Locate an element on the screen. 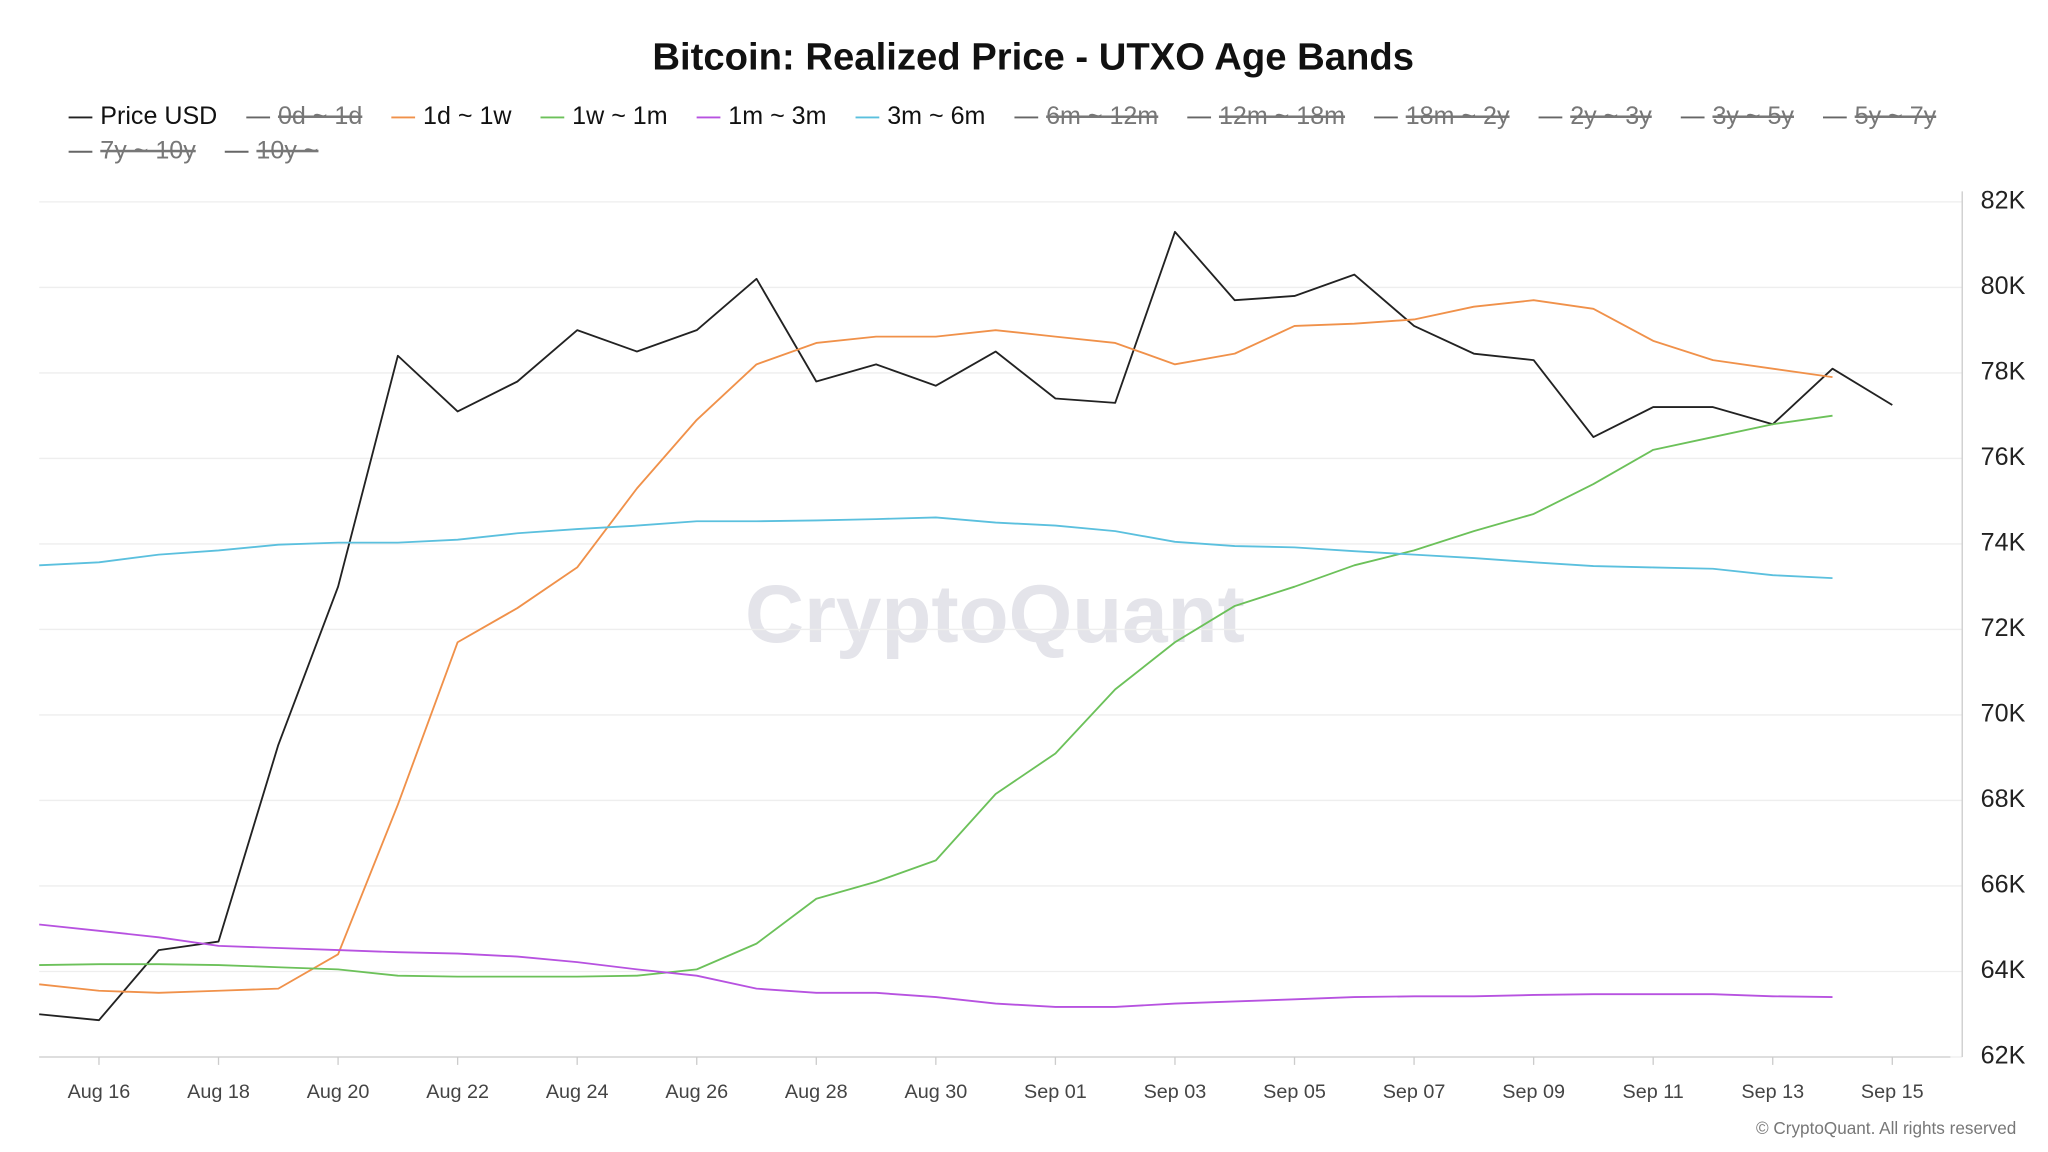  y-tick-label: 68K is located at coordinates (2003, 799).